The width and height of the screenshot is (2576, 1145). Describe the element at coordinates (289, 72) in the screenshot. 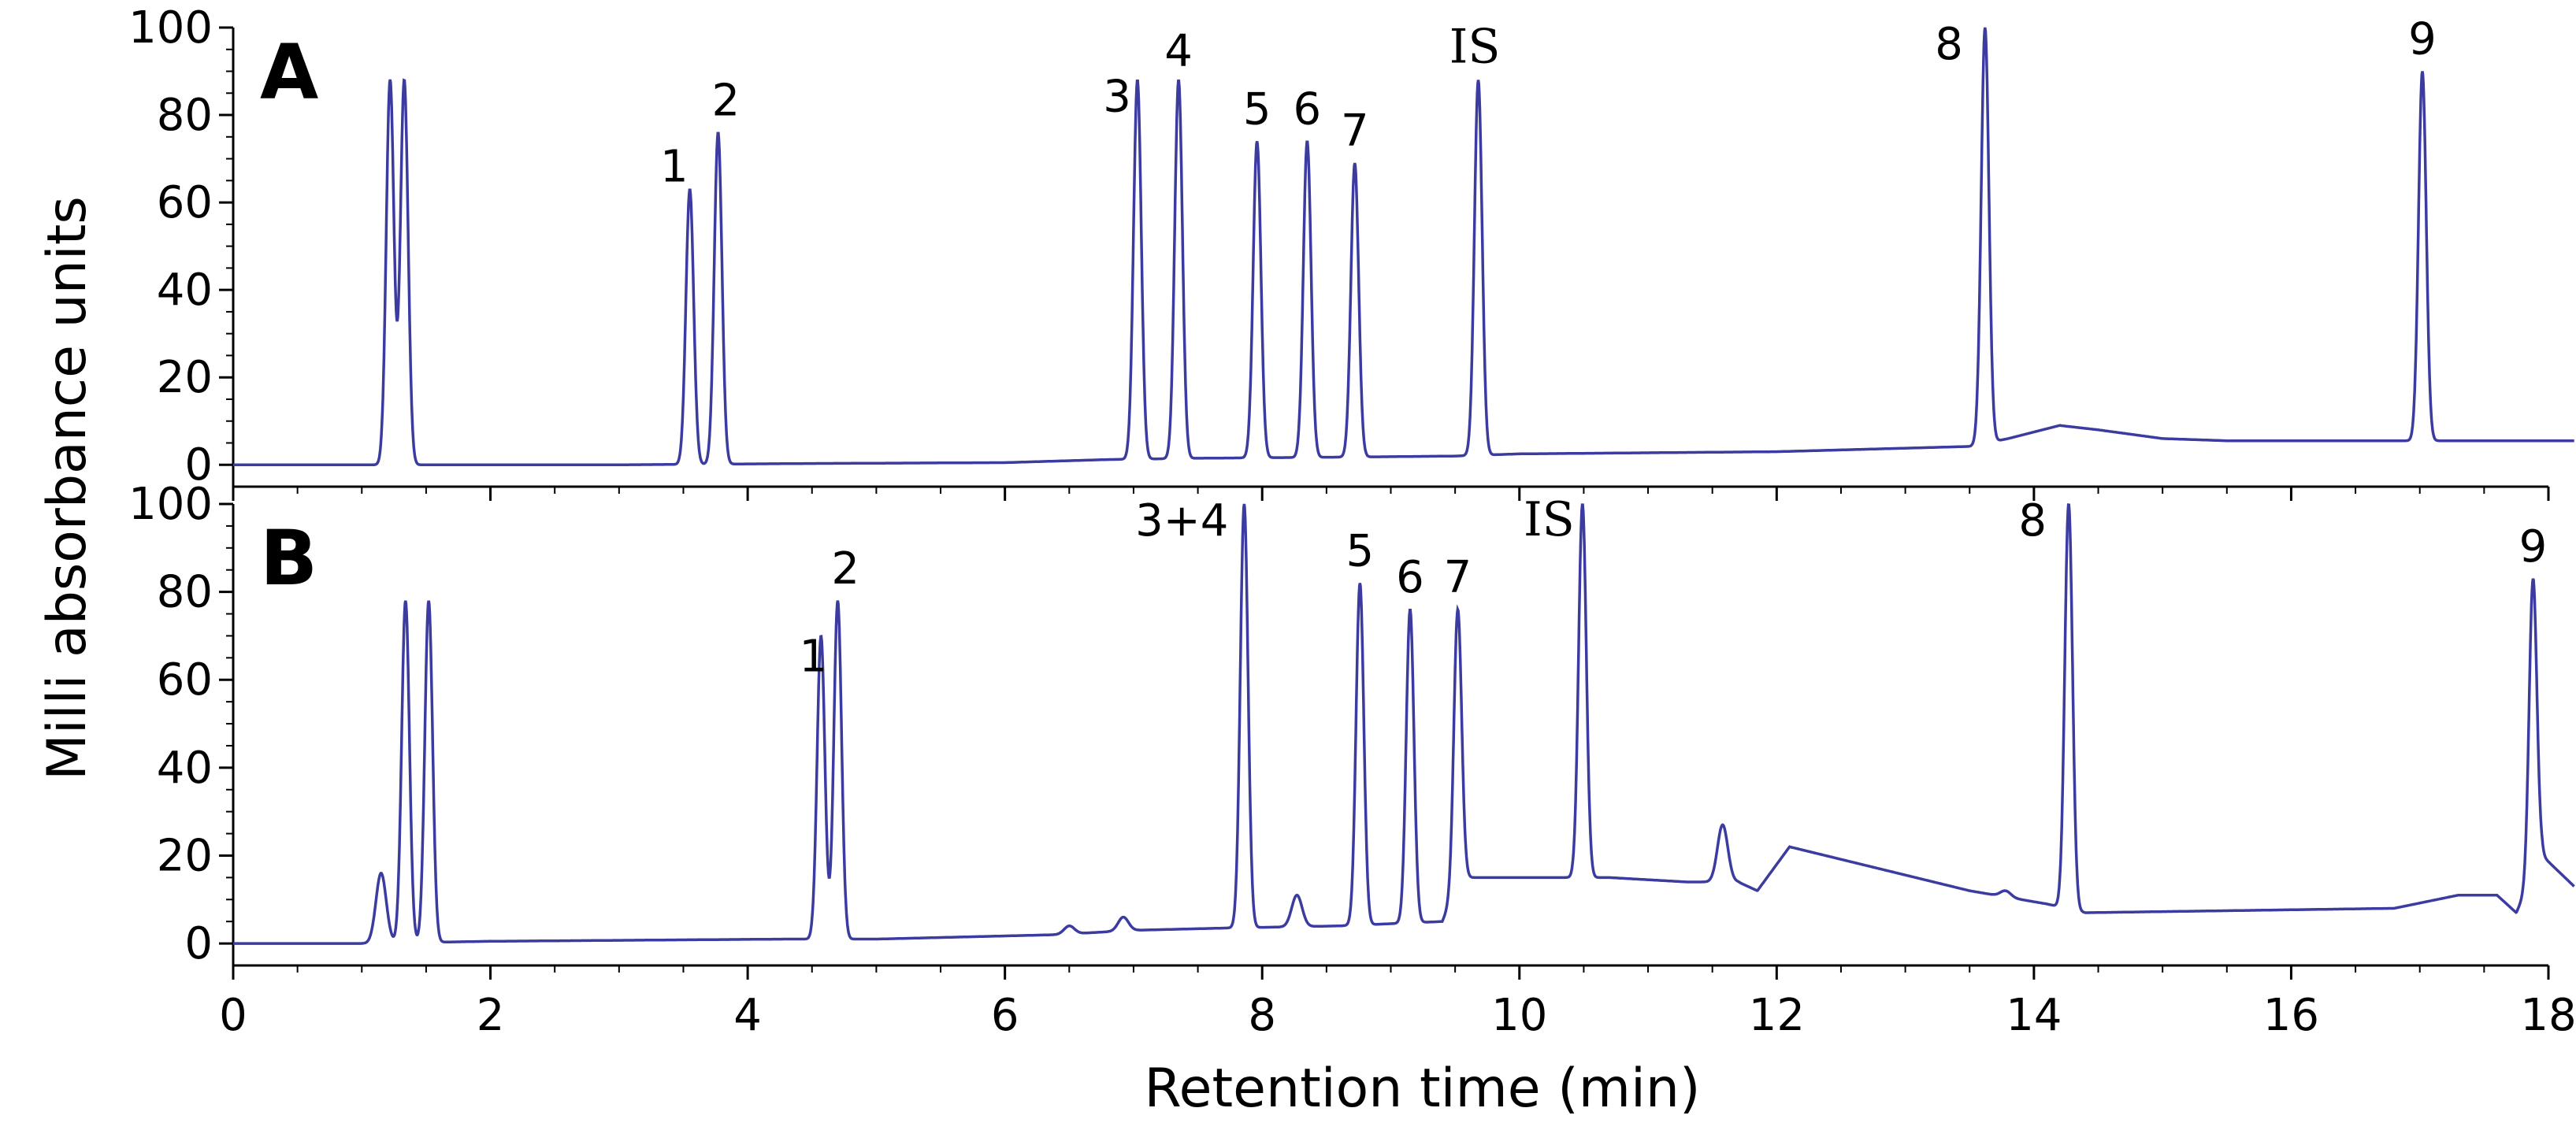

I see `panel-letter-A: A` at that location.